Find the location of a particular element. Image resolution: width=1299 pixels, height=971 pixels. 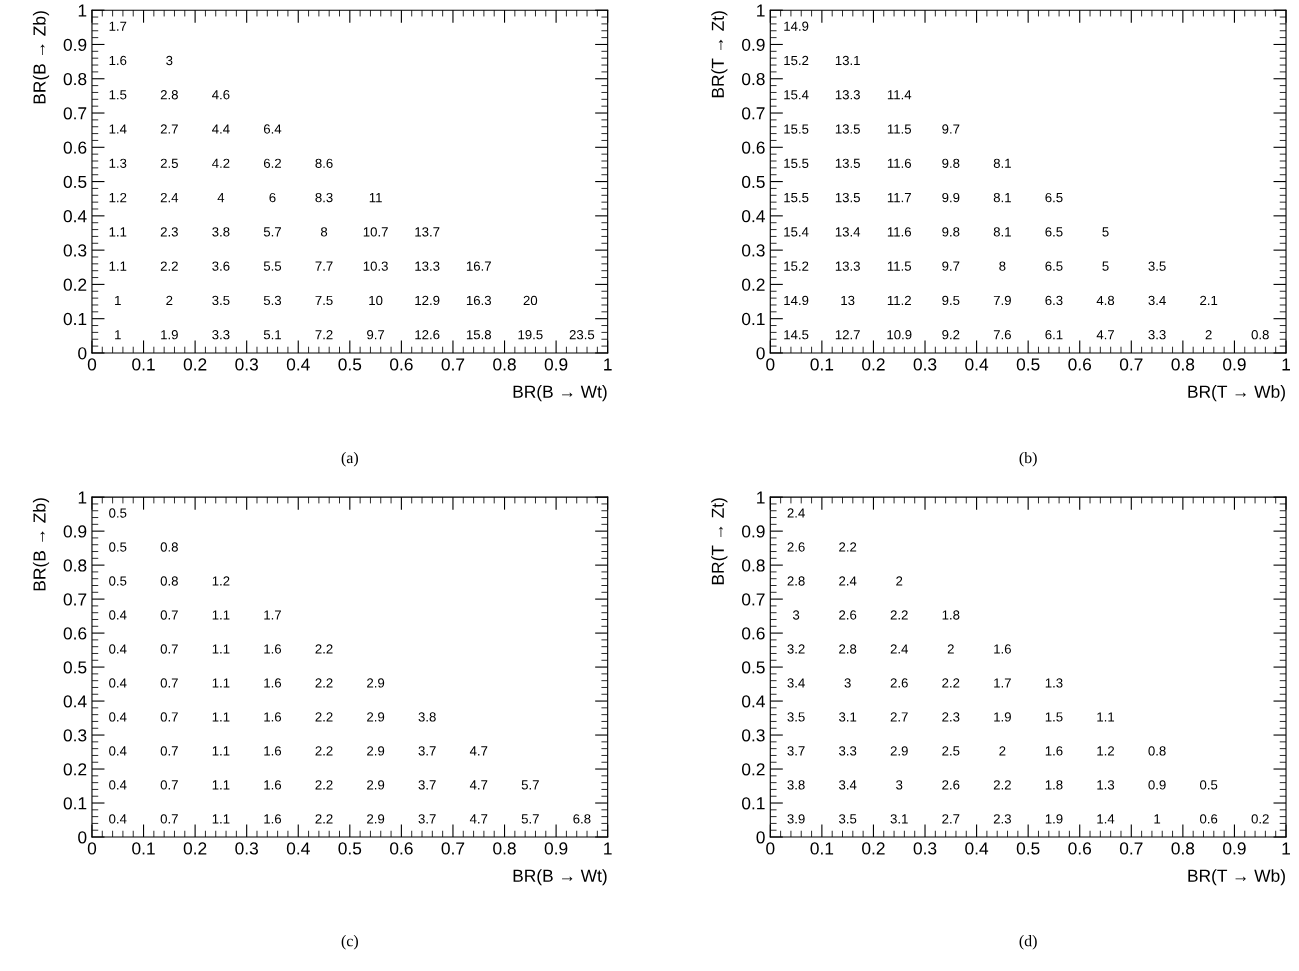

data-label: 2.9 is located at coordinates (376, 683).